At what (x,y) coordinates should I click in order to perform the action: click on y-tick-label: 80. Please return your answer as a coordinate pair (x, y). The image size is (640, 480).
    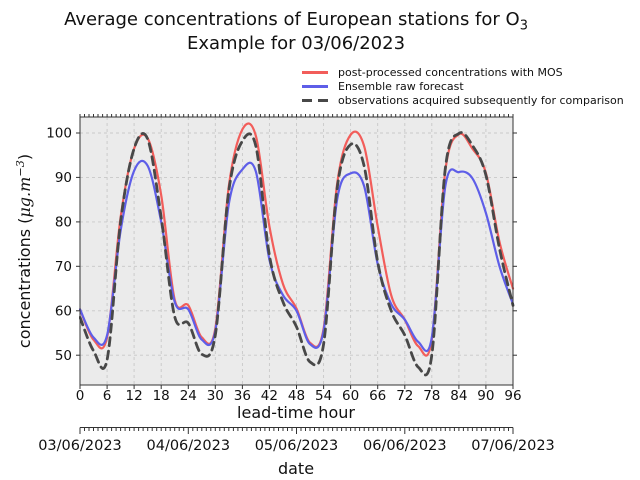
    Looking at the image, I should click on (63, 223).